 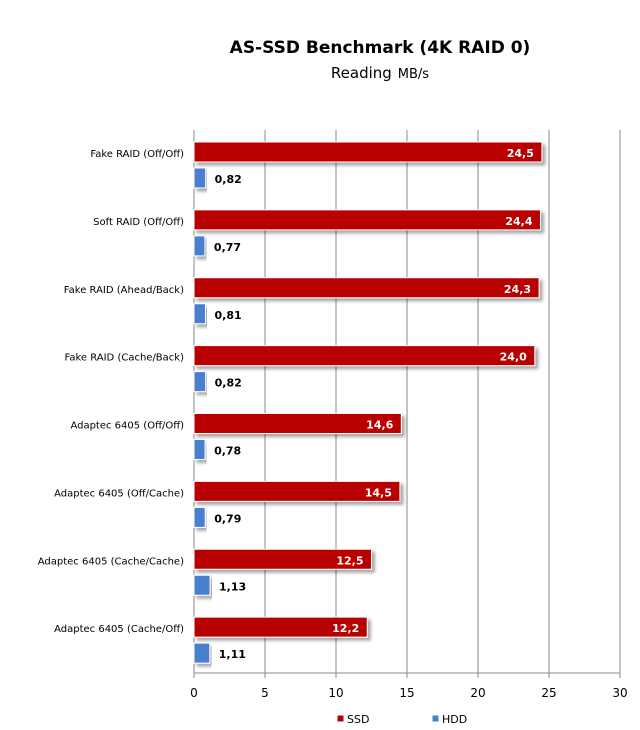 What do you see at coordinates (378, 492) in the screenshot?
I see `ssd-value-label: 14,5` at bounding box center [378, 492].